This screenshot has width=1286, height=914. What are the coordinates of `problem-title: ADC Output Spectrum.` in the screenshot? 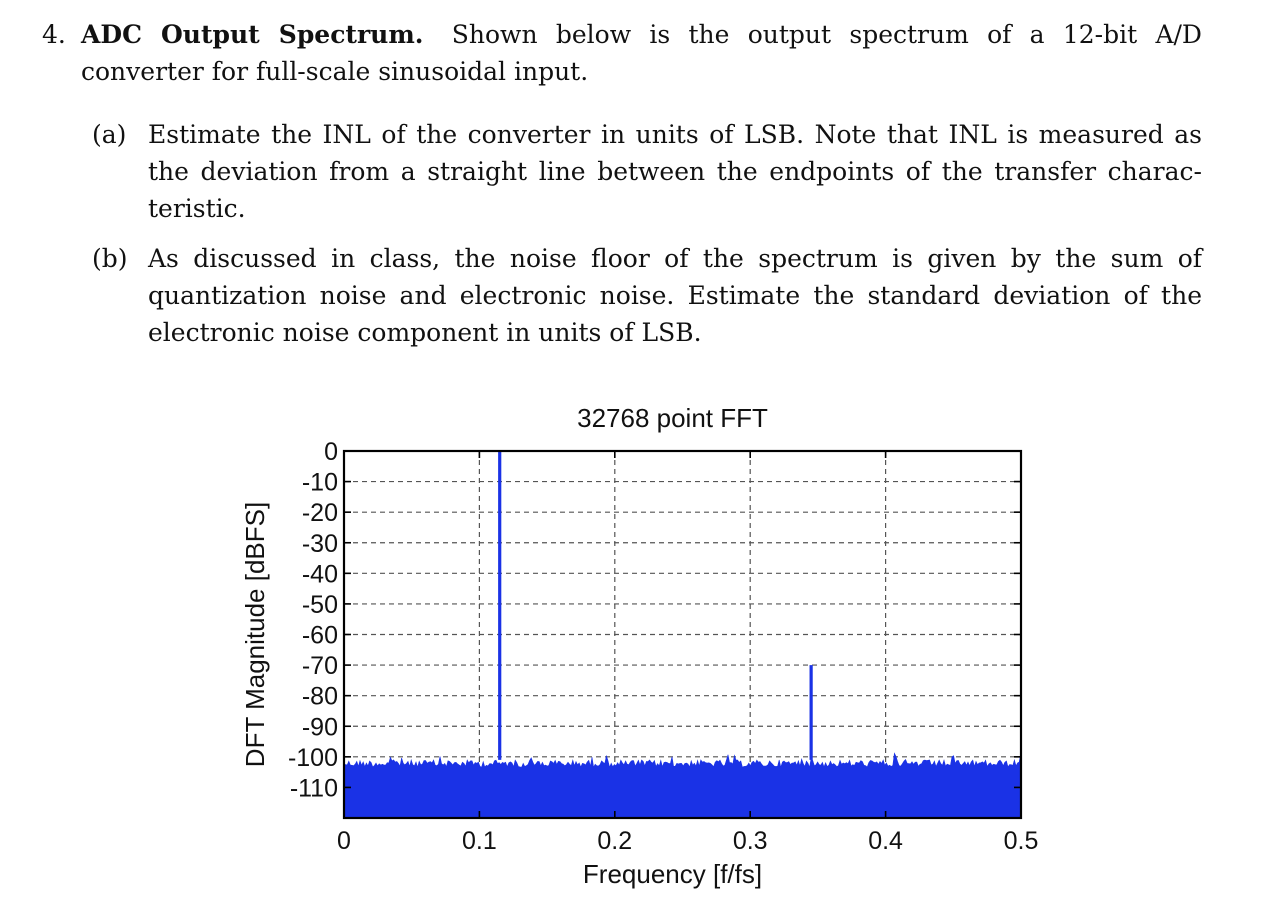 It's located at (252, 34).